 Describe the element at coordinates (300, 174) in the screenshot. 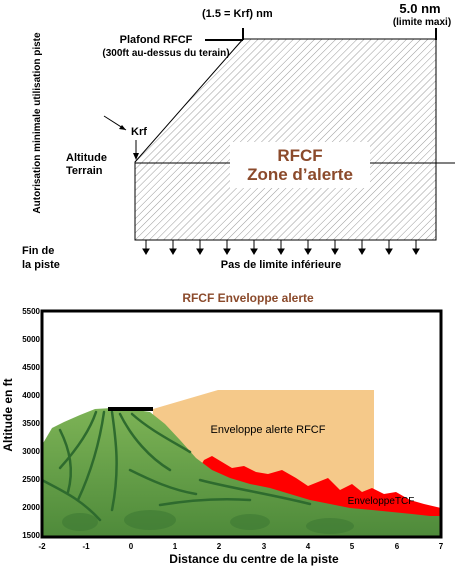

I see `zone-subtitle: Zone d’alerte` at that location.